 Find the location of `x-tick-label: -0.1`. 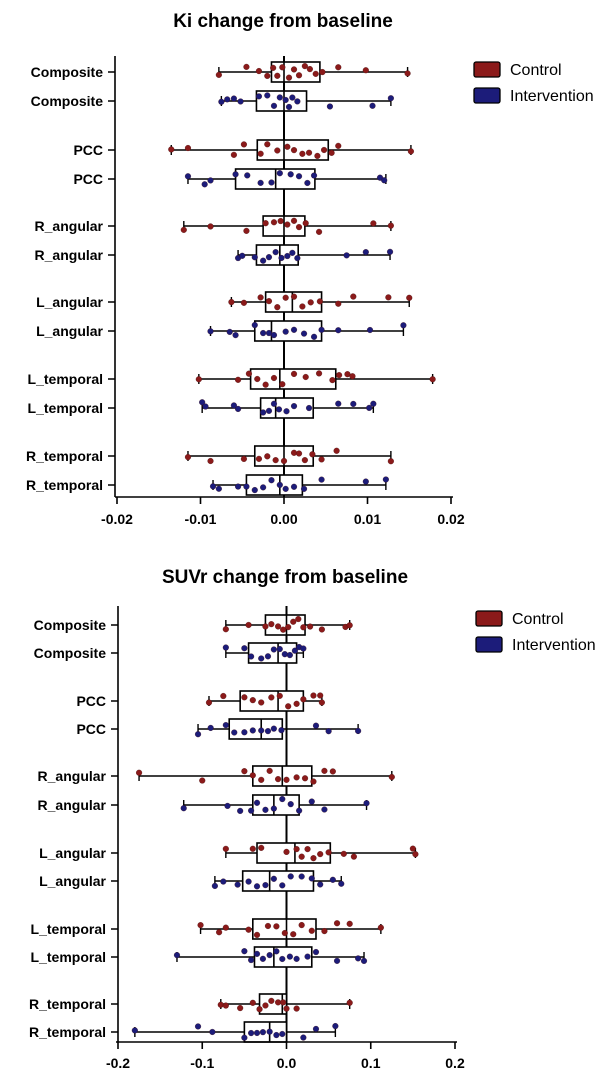

x-tick-label: -0.1 is located at coordinates (202, 1063).